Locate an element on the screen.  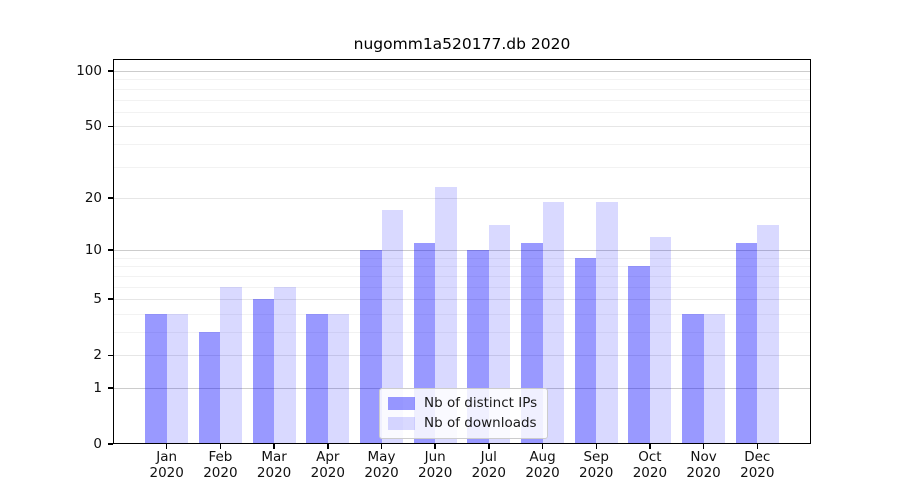
bar-distinct-ips-feb is located at coordinates (209, 388).